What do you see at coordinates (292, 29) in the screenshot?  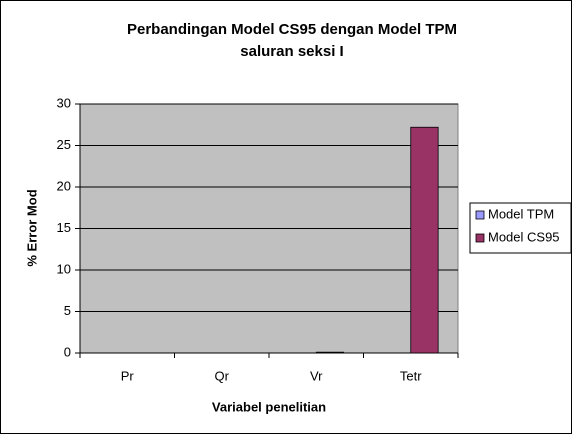 I see `chart-title: Perbandingan Model CS95 dengan Model TPM` at bounding box center [292, 29].